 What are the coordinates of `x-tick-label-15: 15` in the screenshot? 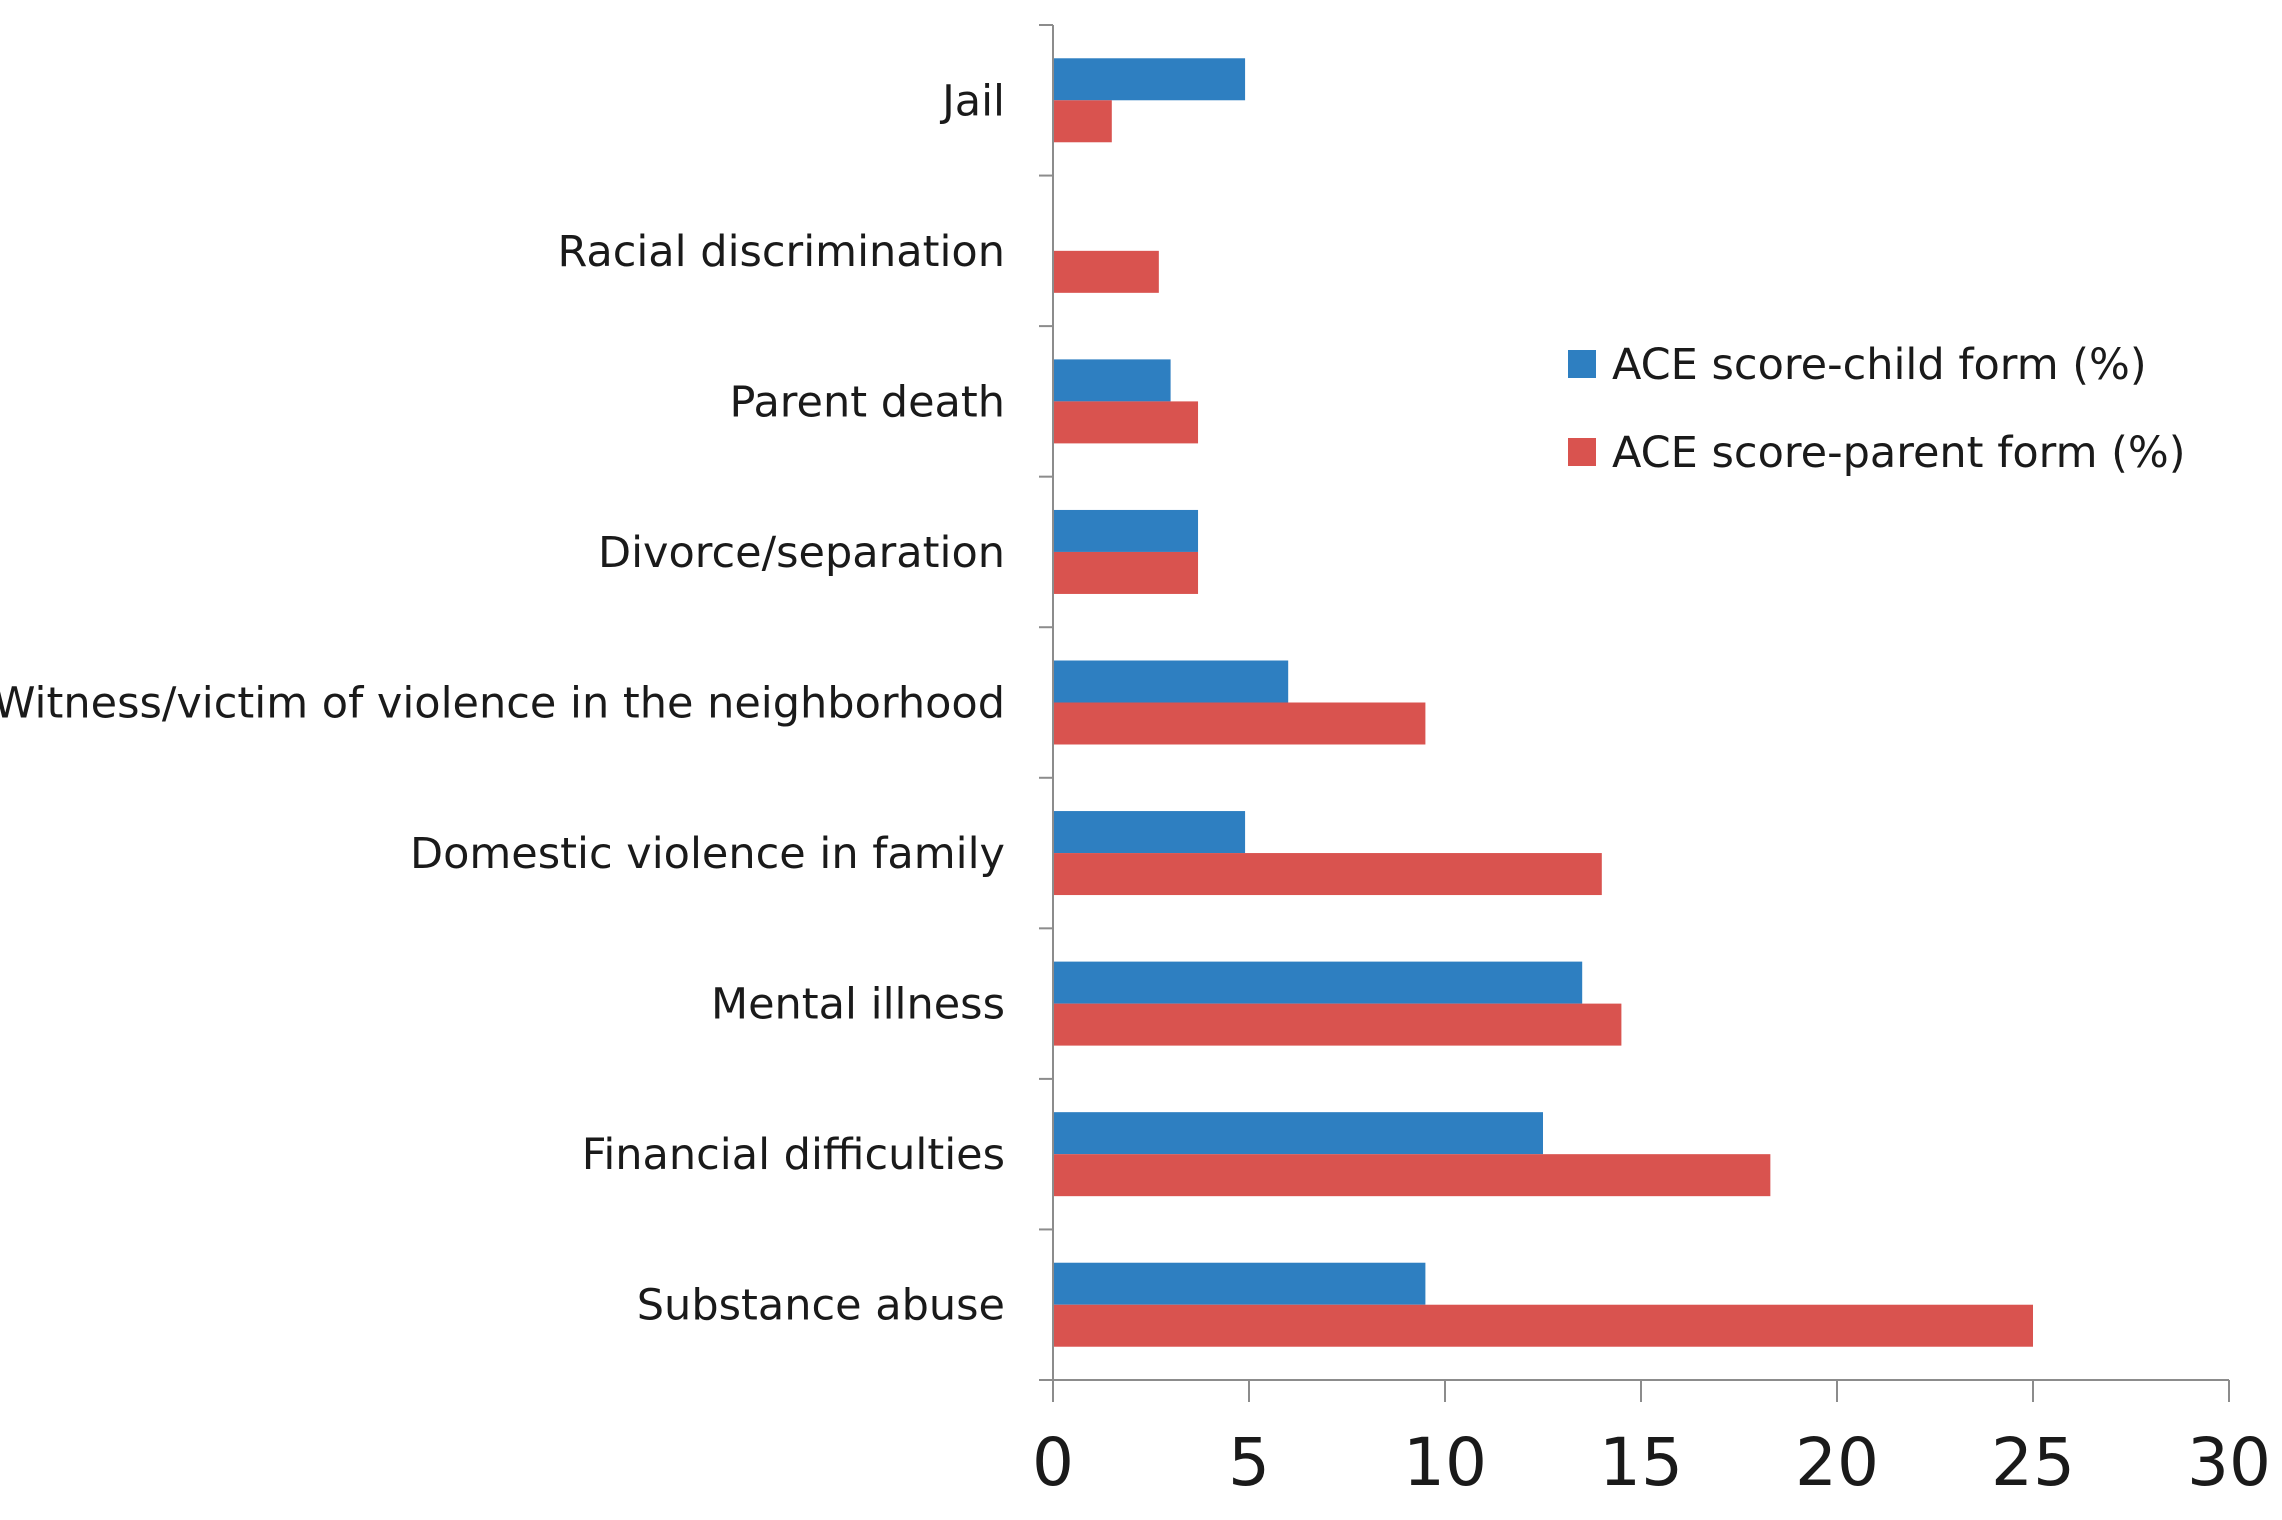 It's located at (1641, 1462).